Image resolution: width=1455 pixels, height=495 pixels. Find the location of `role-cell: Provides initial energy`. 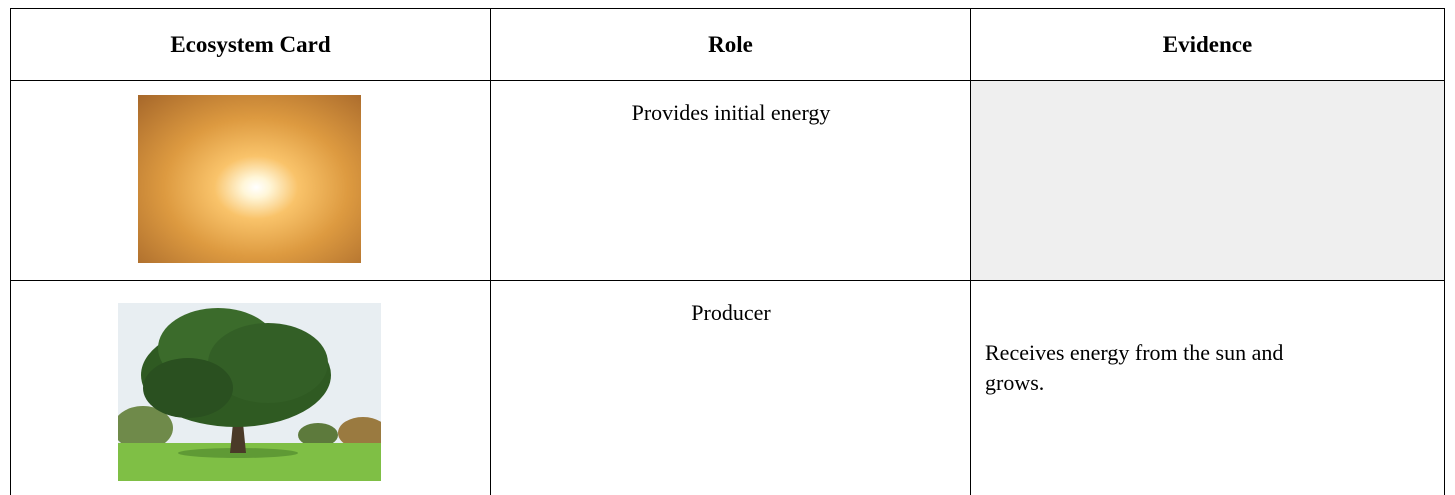

role-cell: Provides initial energy is located at coordinates (730, 180).